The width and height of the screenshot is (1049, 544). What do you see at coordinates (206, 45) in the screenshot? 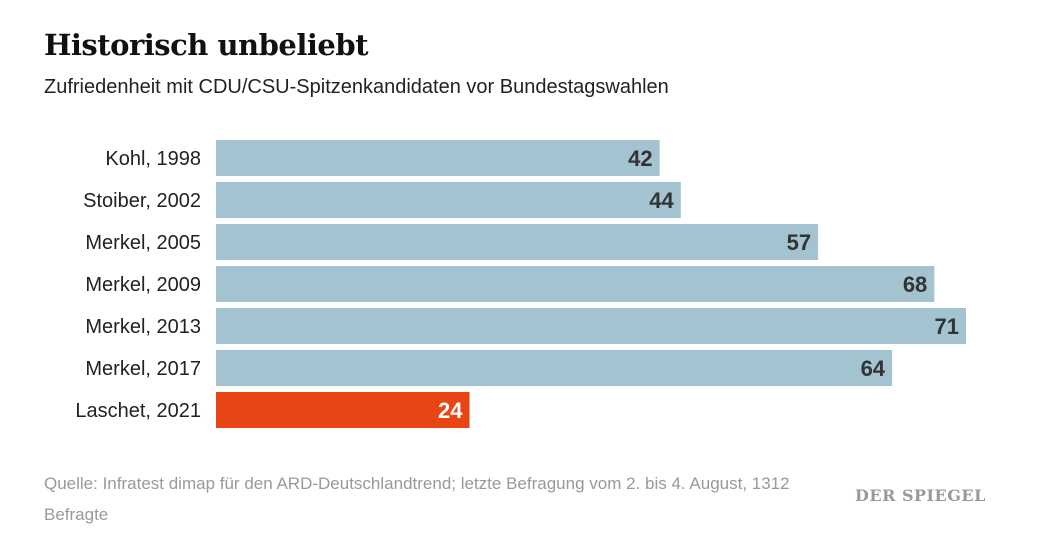
I see `chart-title: Historisch unbeliebt` at bounding box center [206, 45].